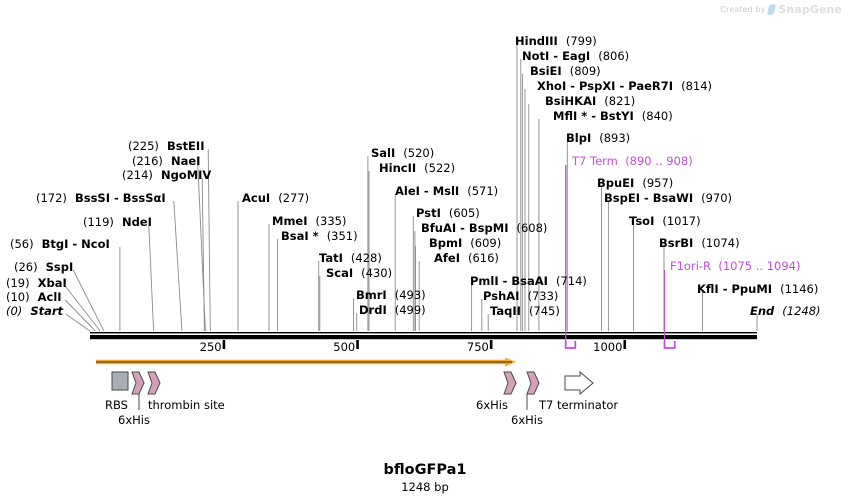  What do you see at coordinates (36, 283) in the screenshot?
I see `enzyme-site-label: (19) XbaI` at bounding box center [36, 283].